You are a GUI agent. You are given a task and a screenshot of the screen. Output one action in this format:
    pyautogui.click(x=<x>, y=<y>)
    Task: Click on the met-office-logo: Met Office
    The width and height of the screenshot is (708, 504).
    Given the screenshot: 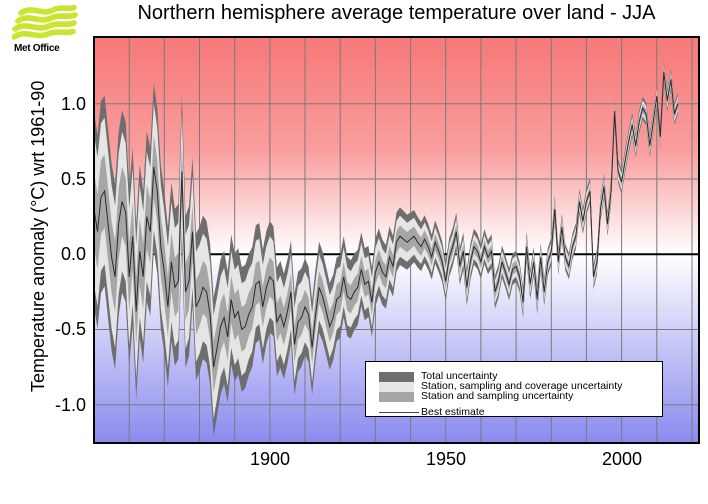 What is the action you would take?
    pyautogui.click(x=46, y=29)
    